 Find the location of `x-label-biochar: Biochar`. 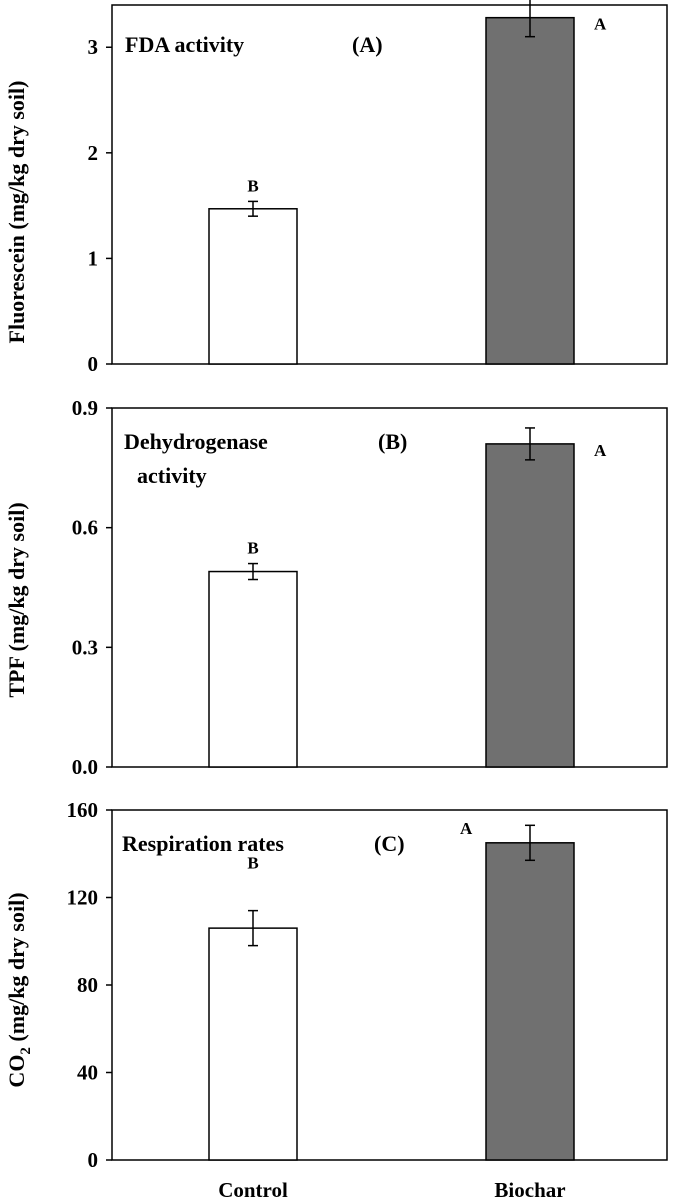

x-label-biochar: Biochar is located at coordinates (529, 1190).